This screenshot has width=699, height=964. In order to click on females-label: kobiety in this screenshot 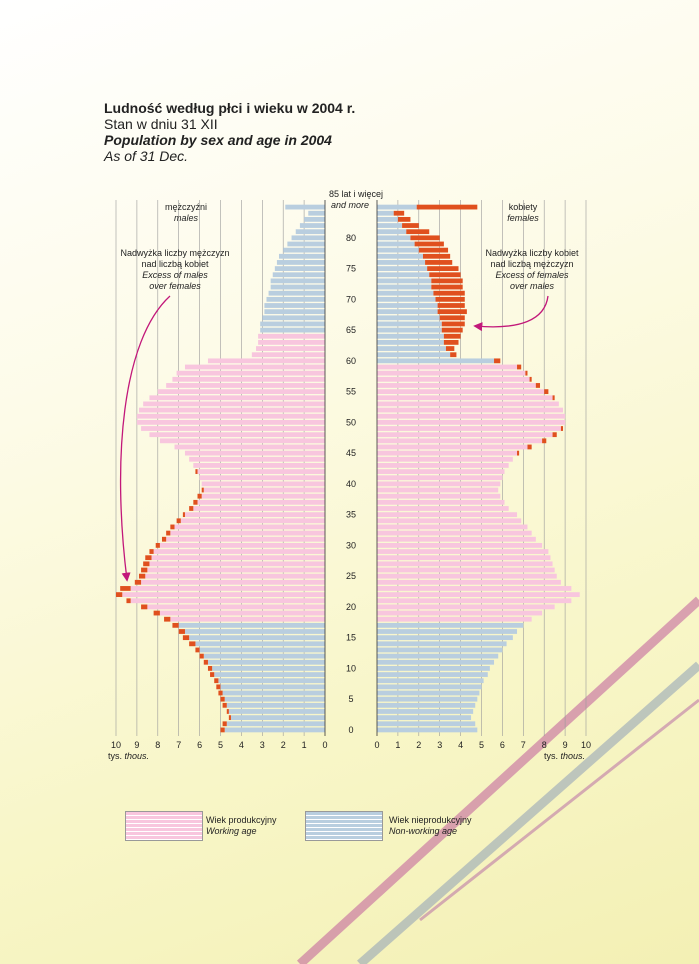, I will do `click(523, 207)`.